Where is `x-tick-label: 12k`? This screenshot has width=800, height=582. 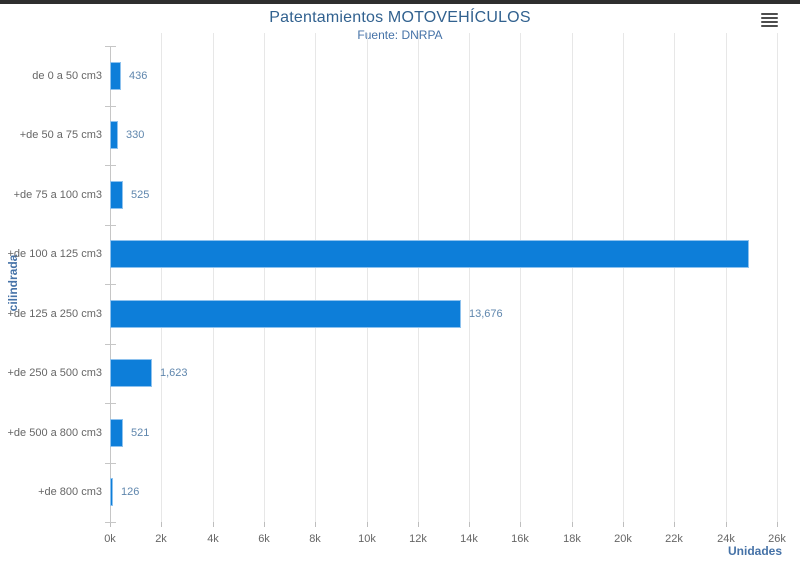 x-tick-label: 12k is located at coordinates (418, 539).